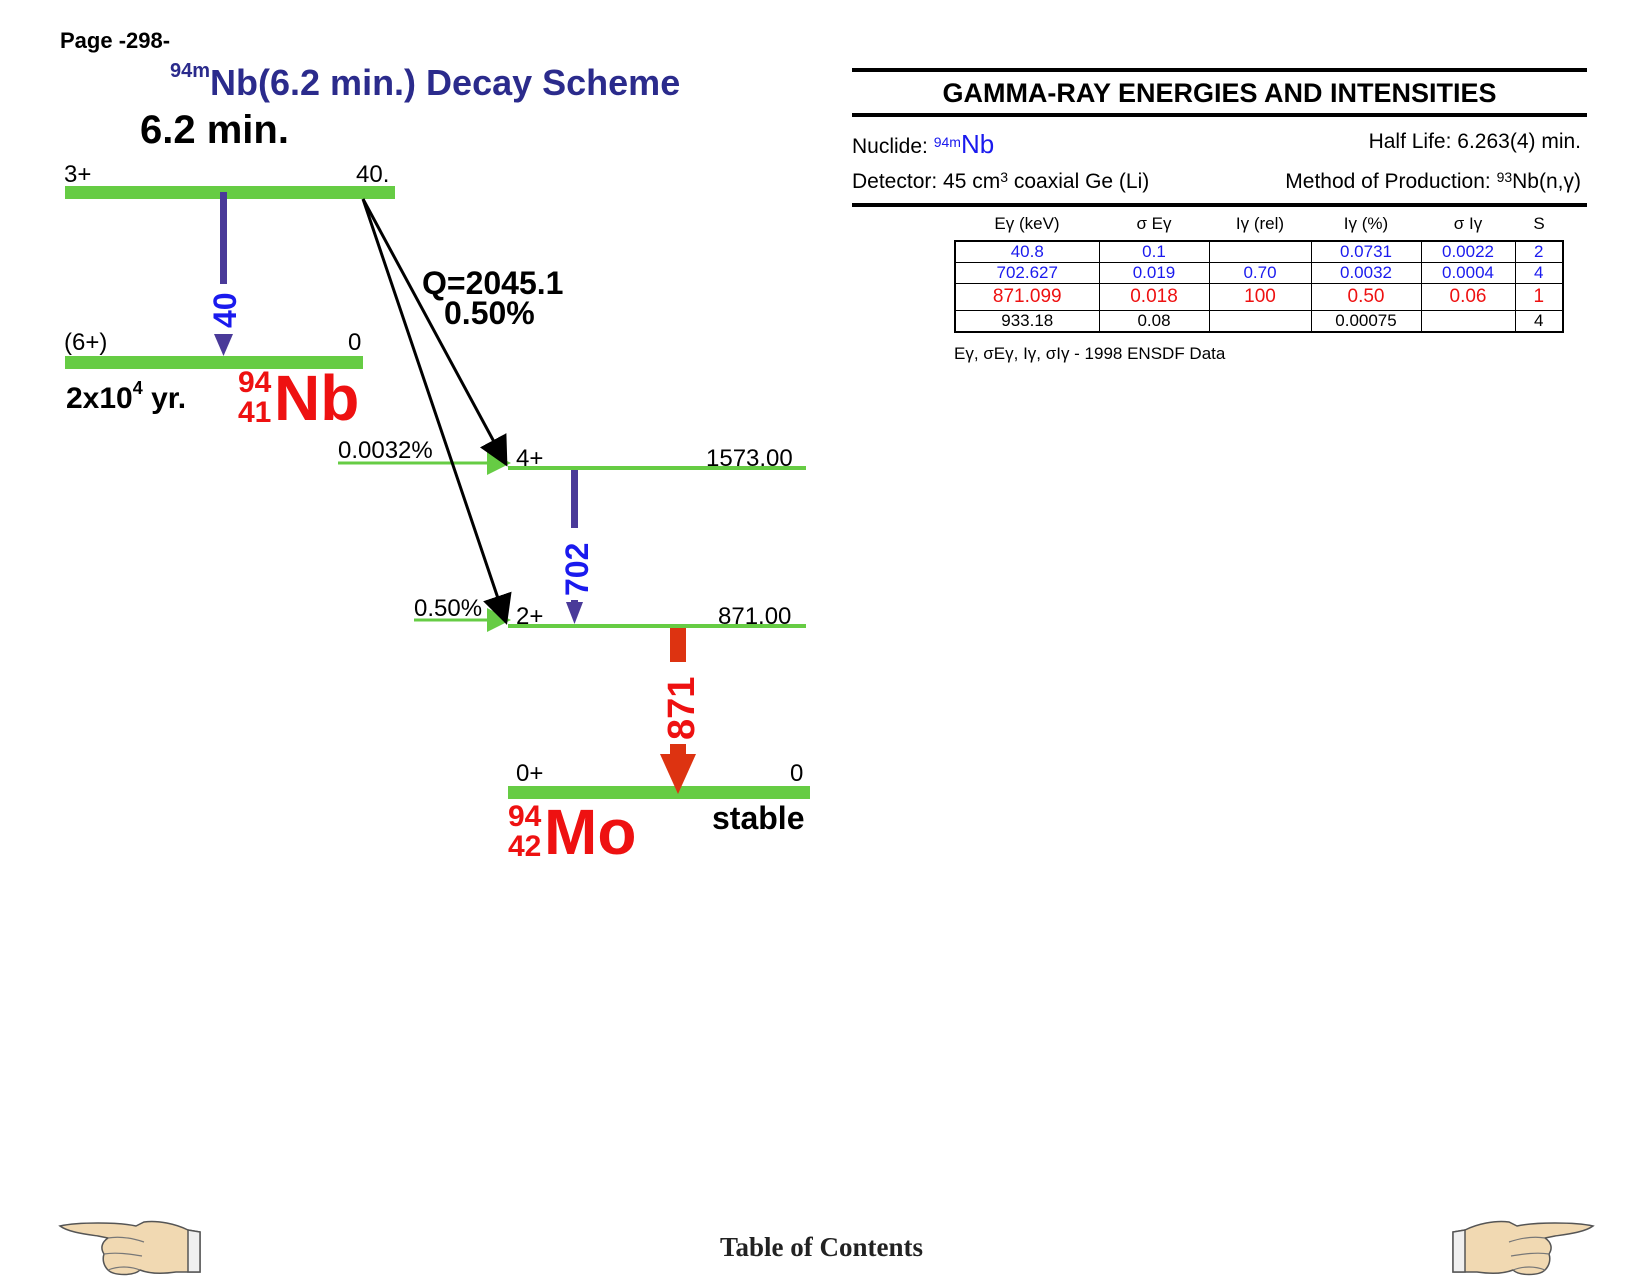 This screenshot has height=1278, width=1651. Describe the element at coordinates (164, 398) in the screenshot. I see `isomer-halflife-unit: yr.` at that location.